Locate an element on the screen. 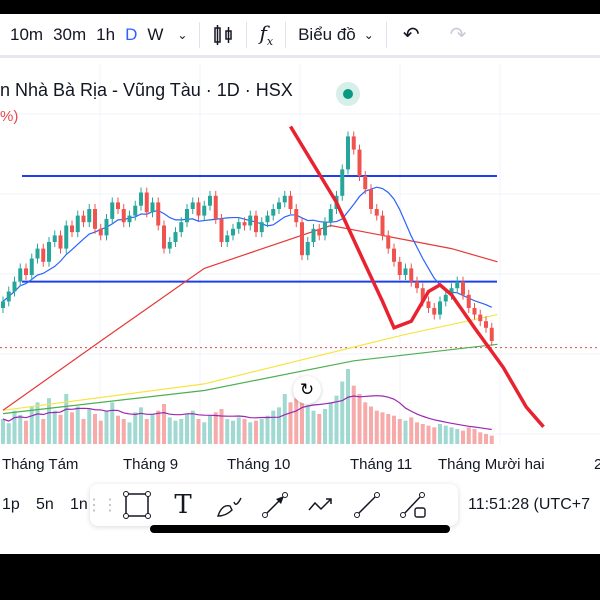 The width and height of the screenshot is (600, 600). top-toolbar: 10m 30m 1h D W ⌄ fx Biểu đồ ⌄ ↶ ↷ is located at coordinates (300, 36).